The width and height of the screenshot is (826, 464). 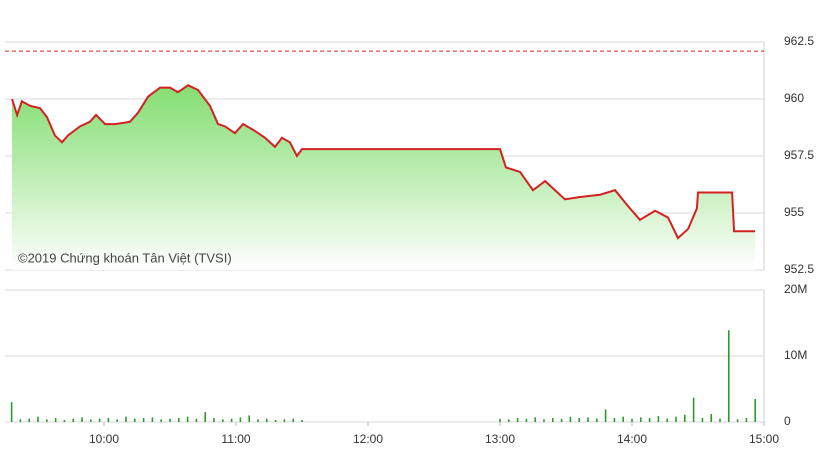 I want to click on x-tick-label: 12:00, so click(x=368, y=439).